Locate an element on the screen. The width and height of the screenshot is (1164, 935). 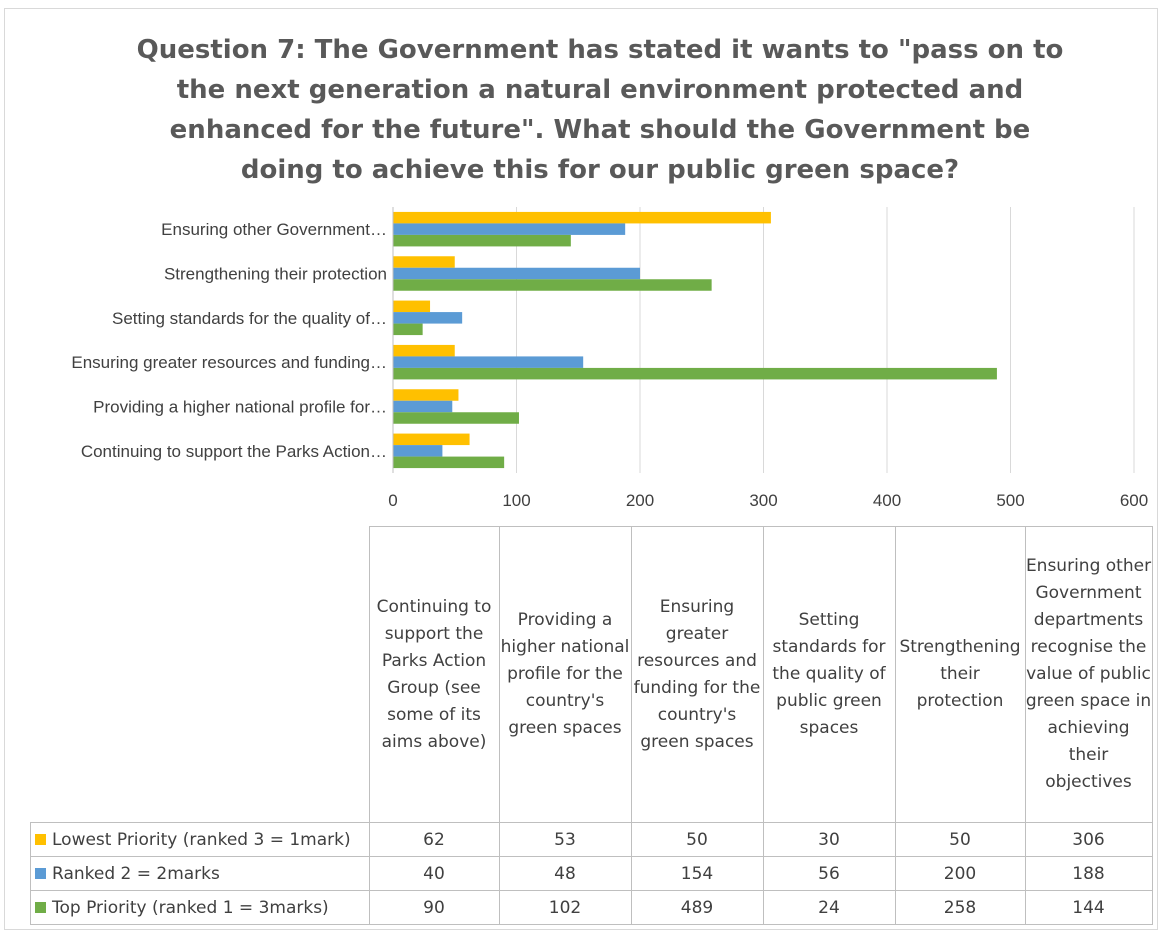
data-table-value: 102 is located at coordinates (565, 907).